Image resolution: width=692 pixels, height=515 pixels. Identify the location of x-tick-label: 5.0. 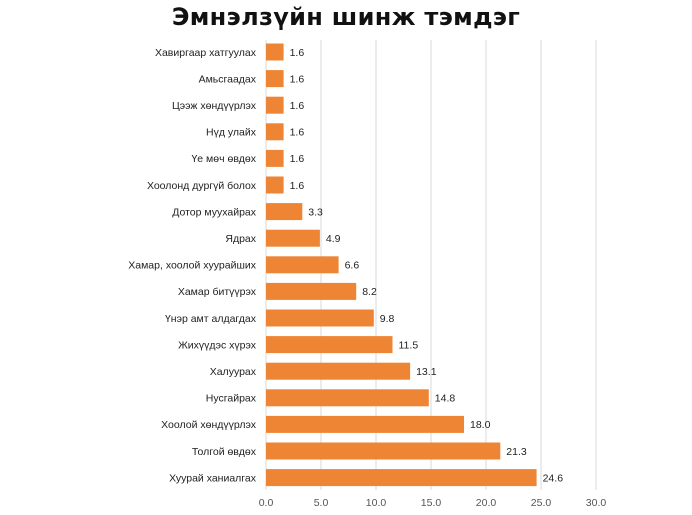
(321, 503).